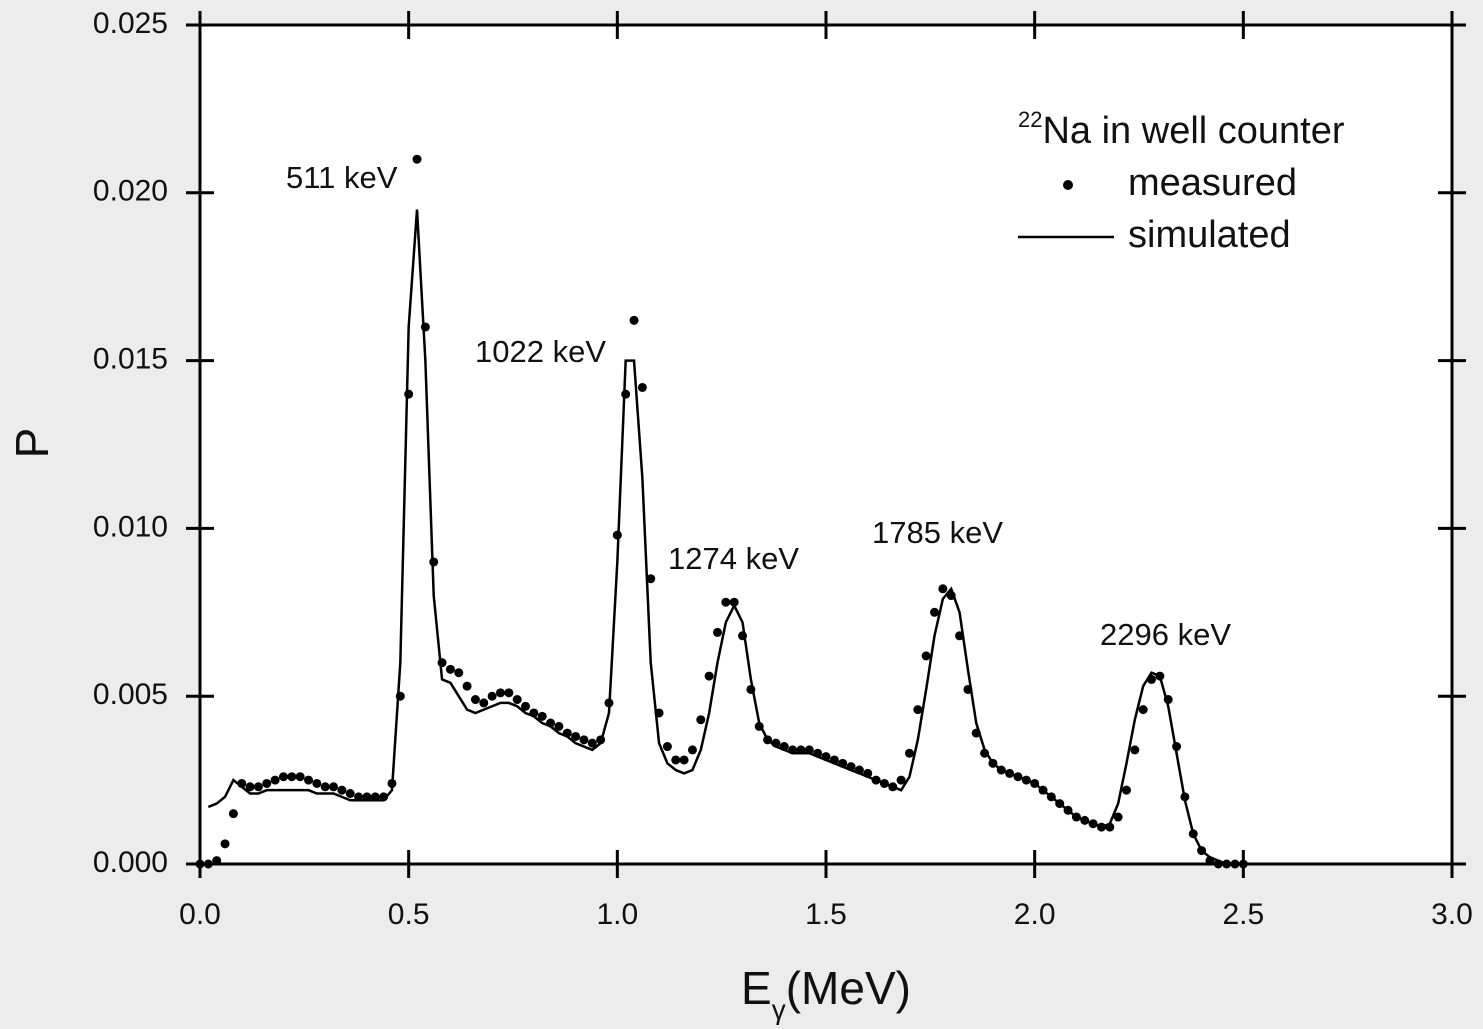 The height and width of the screenshot is (1029, 1483). Describe the element at coordinates (540, 351) in the screenshot. I see `peak-annotation: 1022 keV` at that location.